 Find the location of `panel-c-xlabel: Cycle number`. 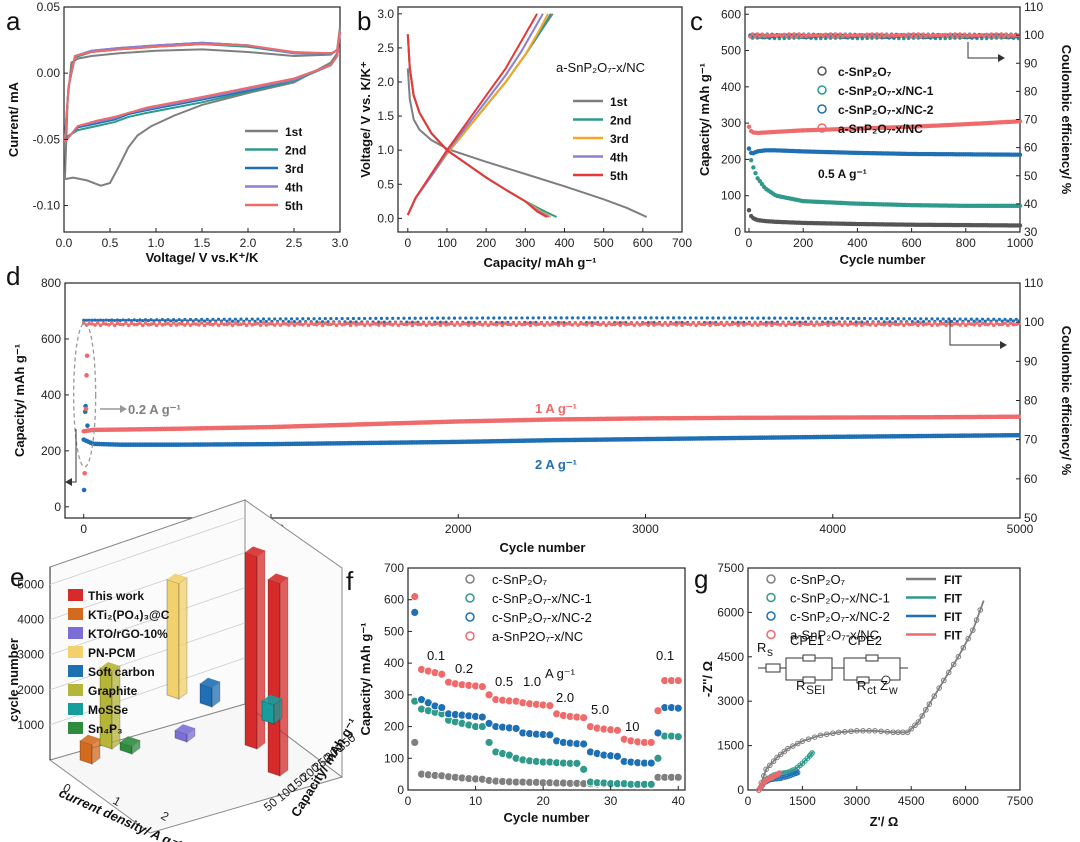

panel-c-xlabel: Cycle number is located at coordinates (883, 259).